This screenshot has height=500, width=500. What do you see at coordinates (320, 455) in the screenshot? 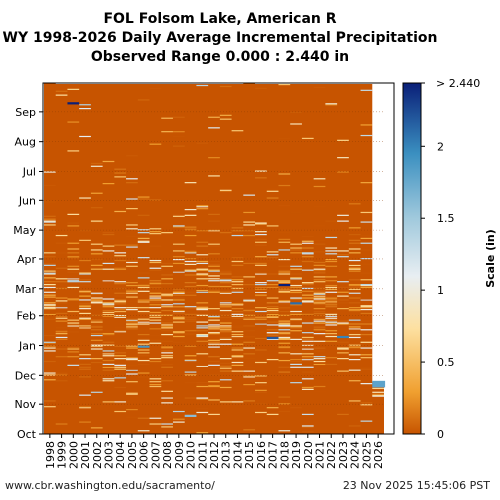
I see `x-tick-label: 2021` at bounding box center [320, 455].